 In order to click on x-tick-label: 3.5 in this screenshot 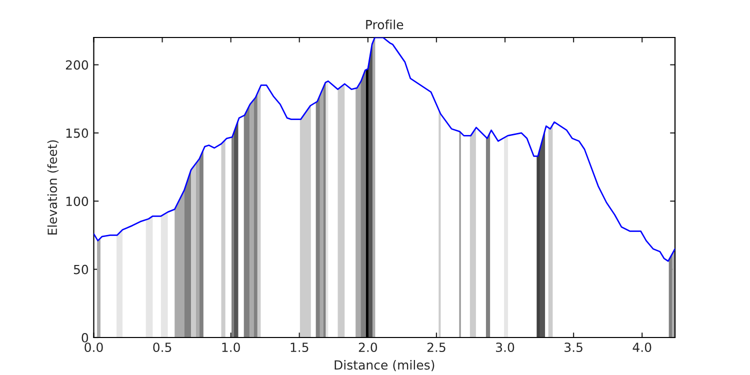, I will do `click(573, 347)`.